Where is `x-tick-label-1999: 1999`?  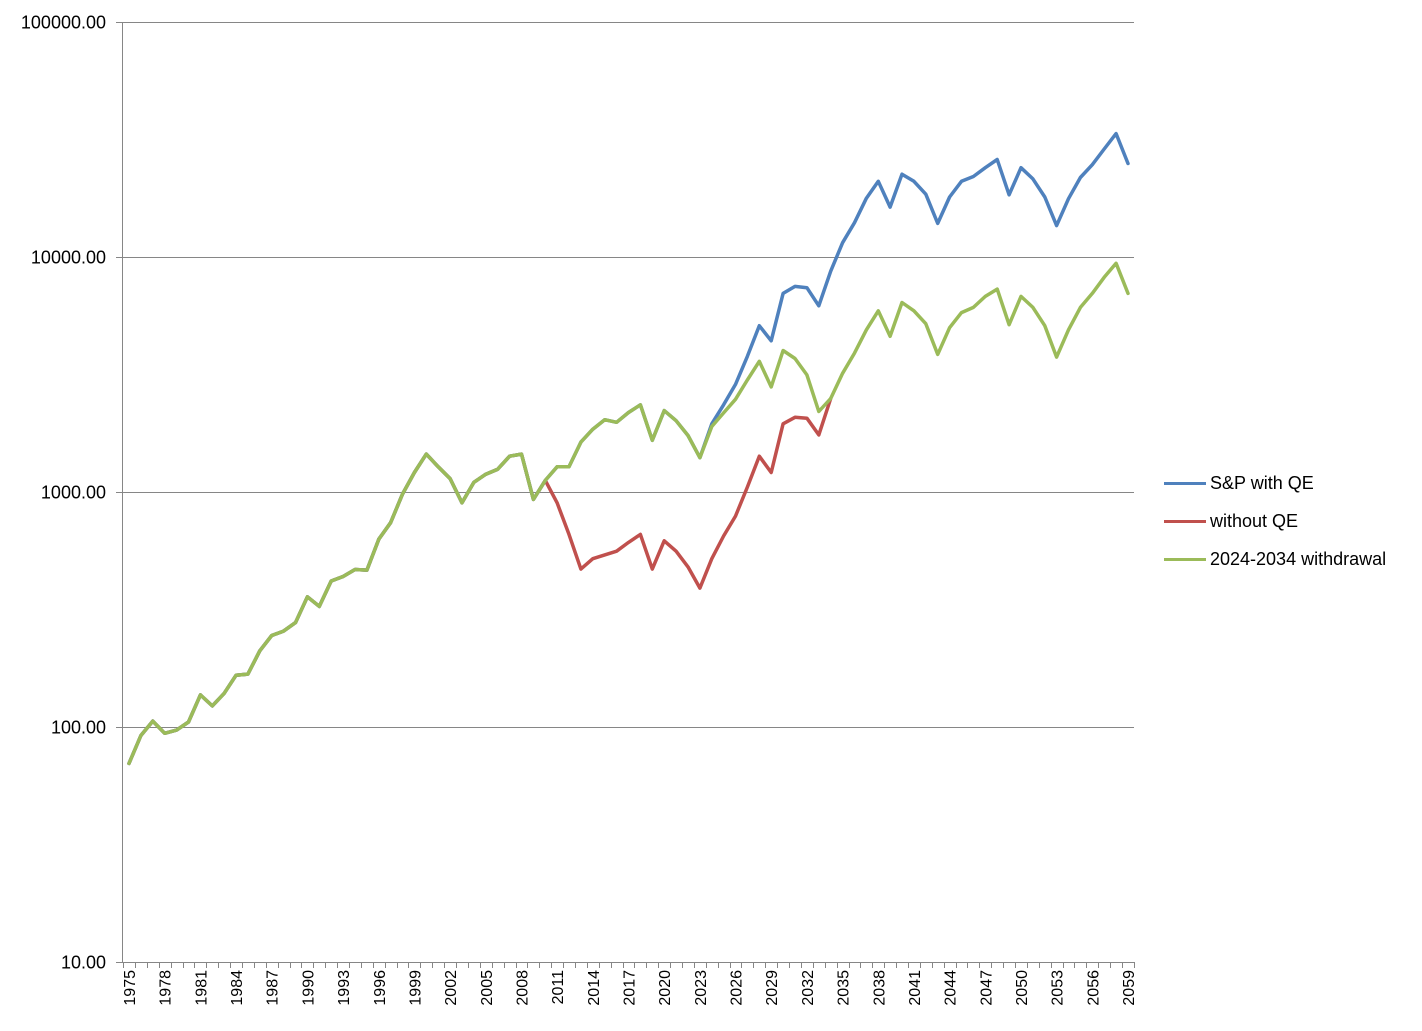 x-tick-label-1999: 1999 is located at coordinates (415, 988).